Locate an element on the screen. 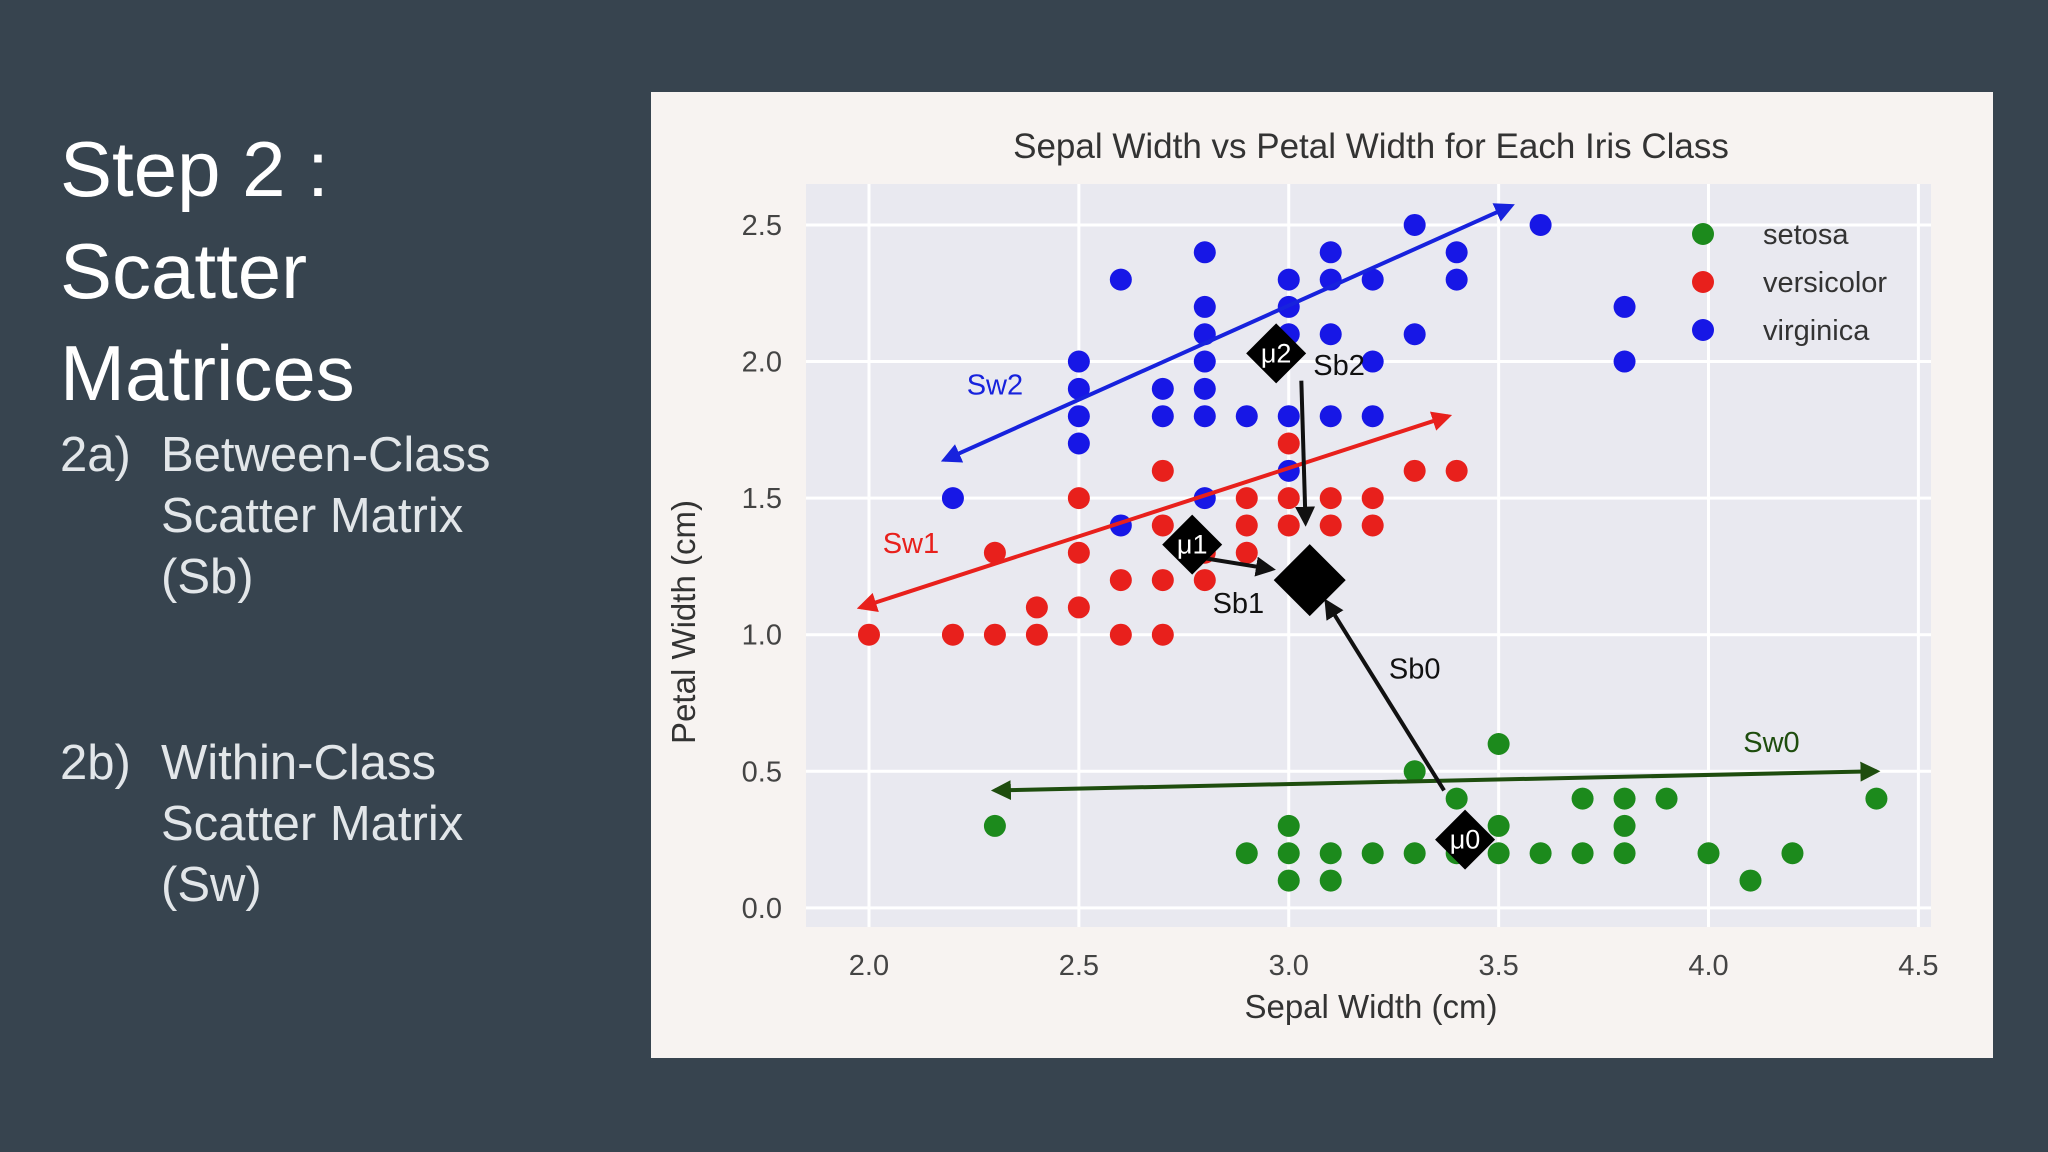 The image size is (2048, 1152). mean-label: μ0 is located at coordinates (1465, 840).